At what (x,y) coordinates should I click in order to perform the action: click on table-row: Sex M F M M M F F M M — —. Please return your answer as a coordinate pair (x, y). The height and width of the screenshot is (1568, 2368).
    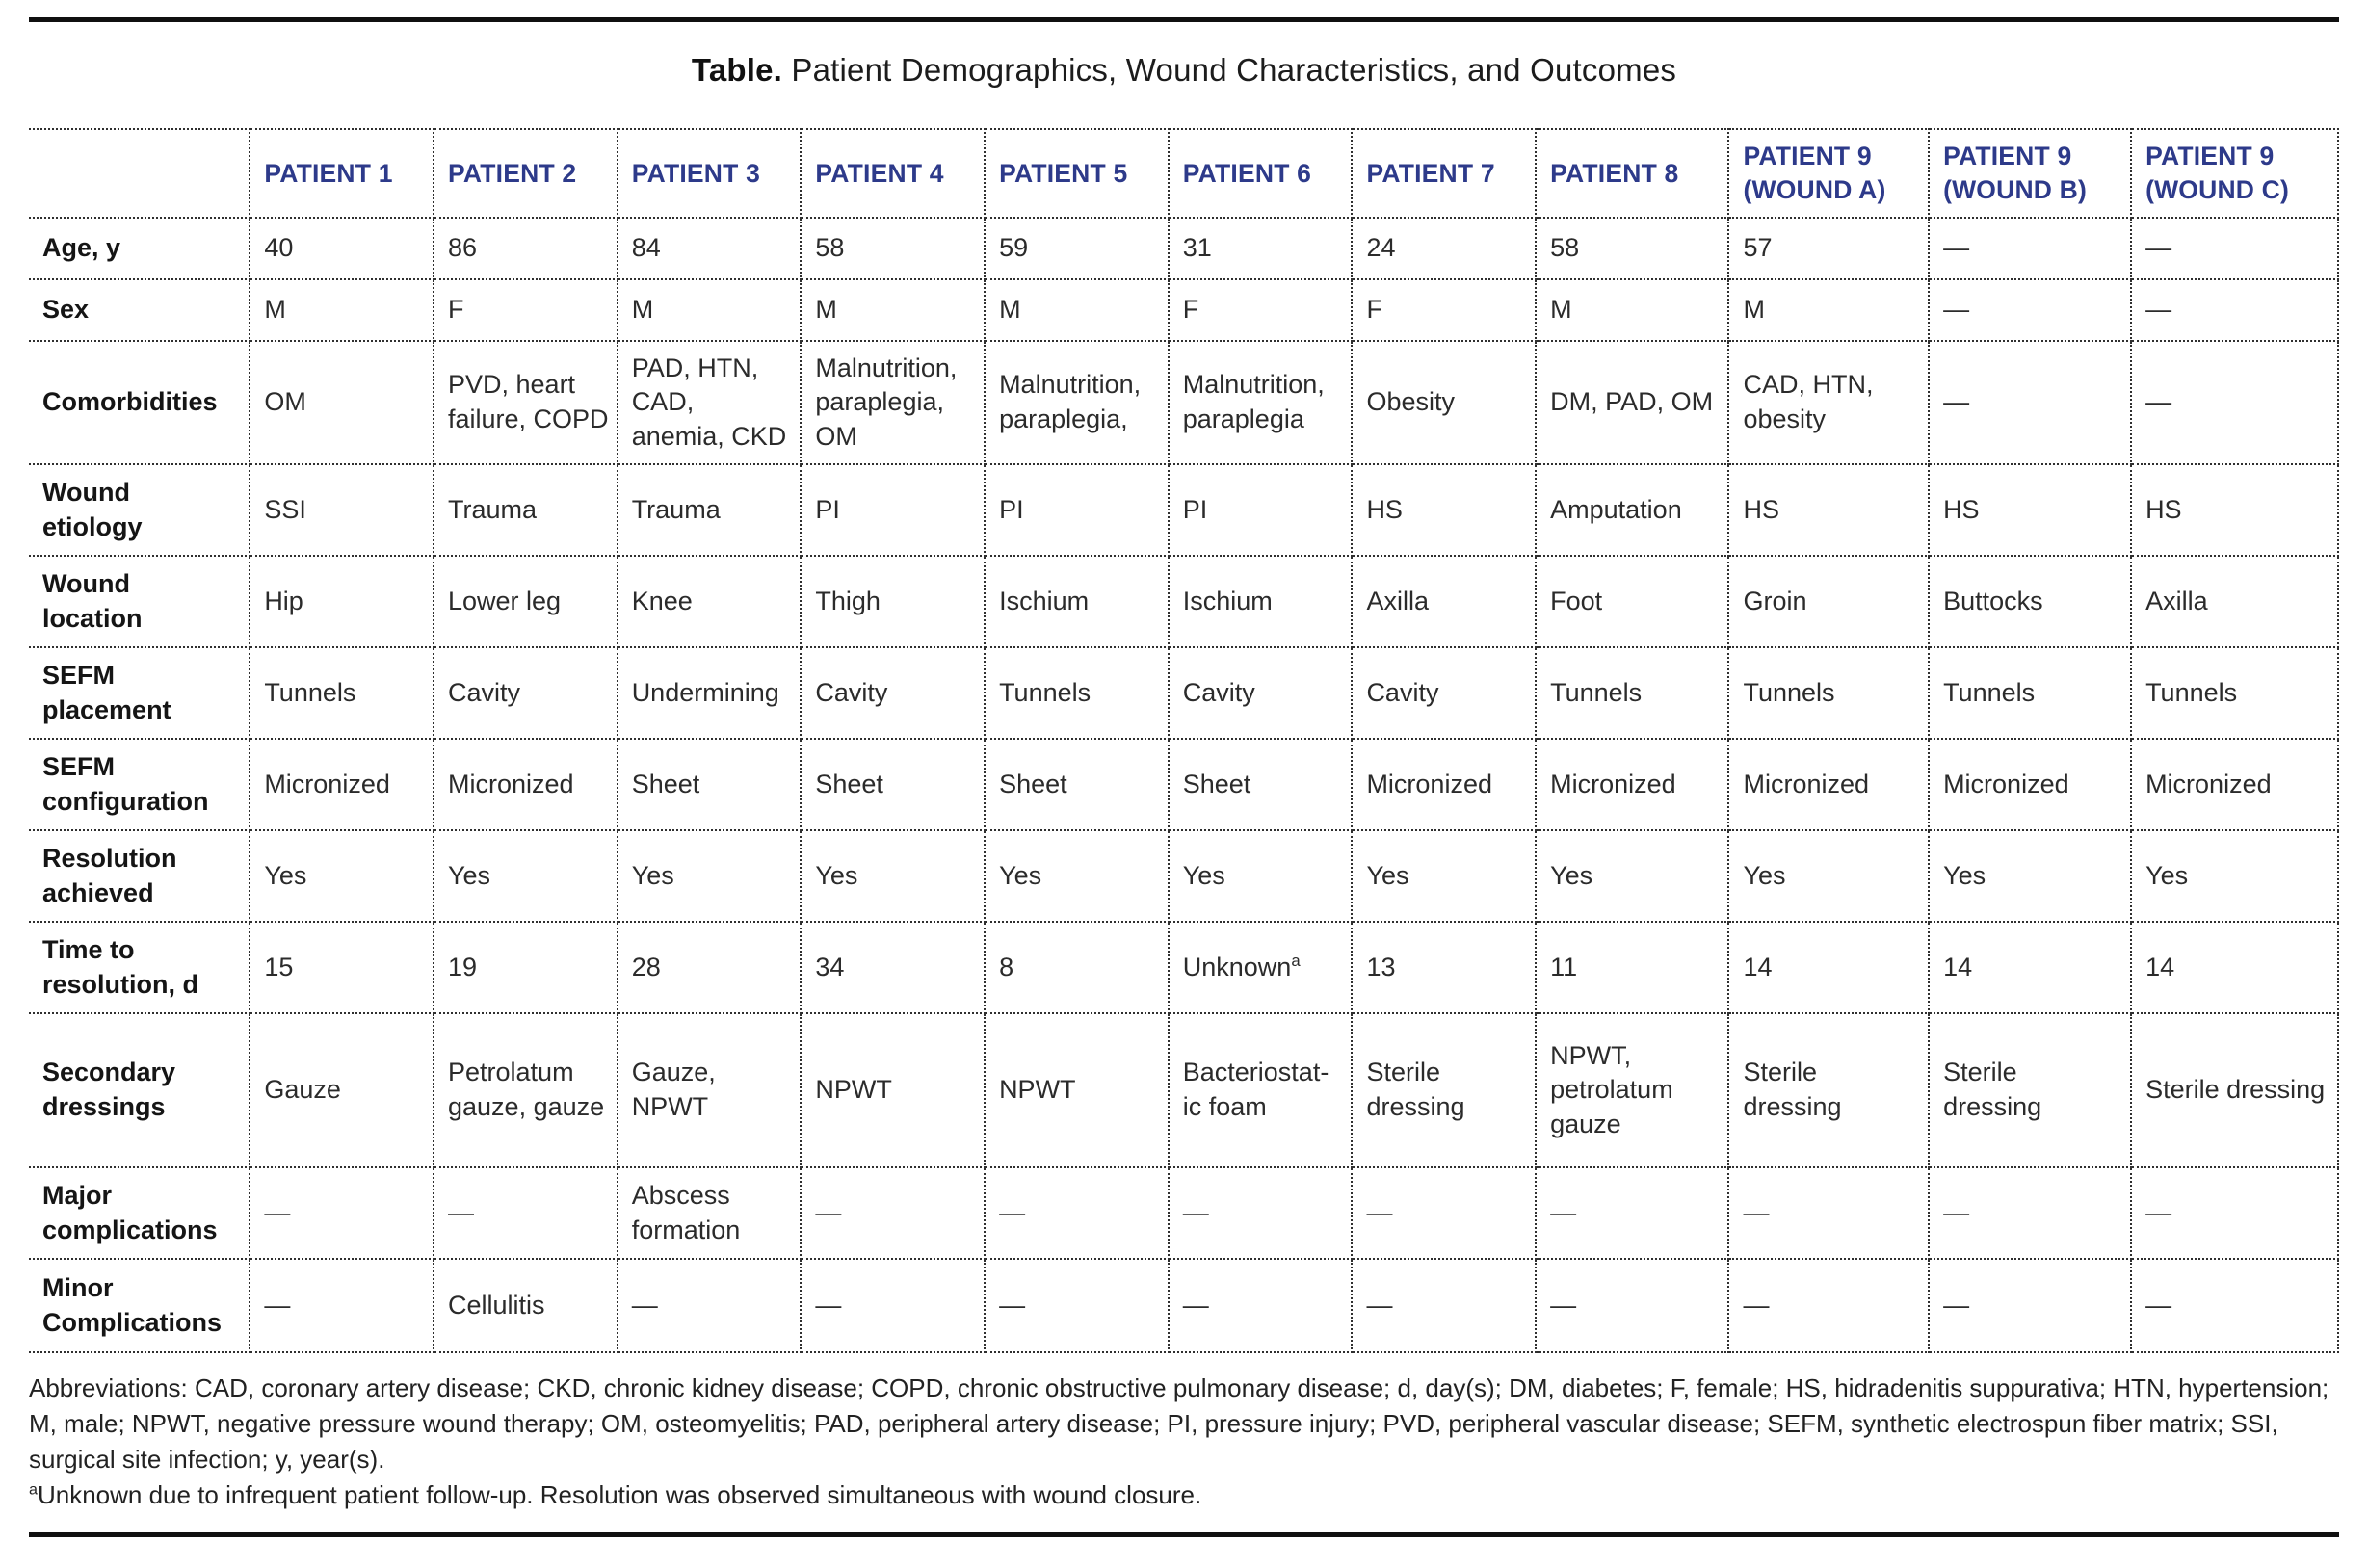
    Looking at the image, I should click on (1184, 310).